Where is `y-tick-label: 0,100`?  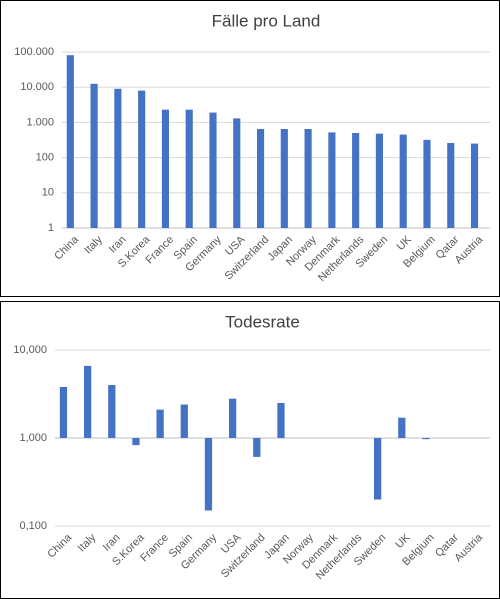 y-tick-label: 0,100 is located at coordinates (33, 526).